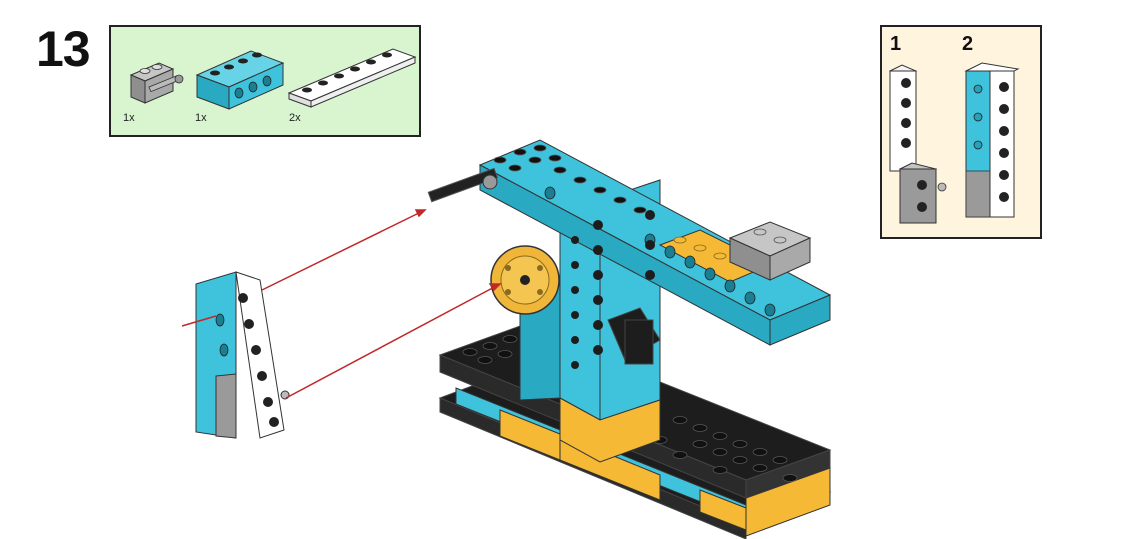 The height and width of the screenshot is (539, 1145). What do you see at coordinates (961, 132) in the screenshot?
I see `sub-assembly-callout: 1 2` at bounding box center [961, 132].